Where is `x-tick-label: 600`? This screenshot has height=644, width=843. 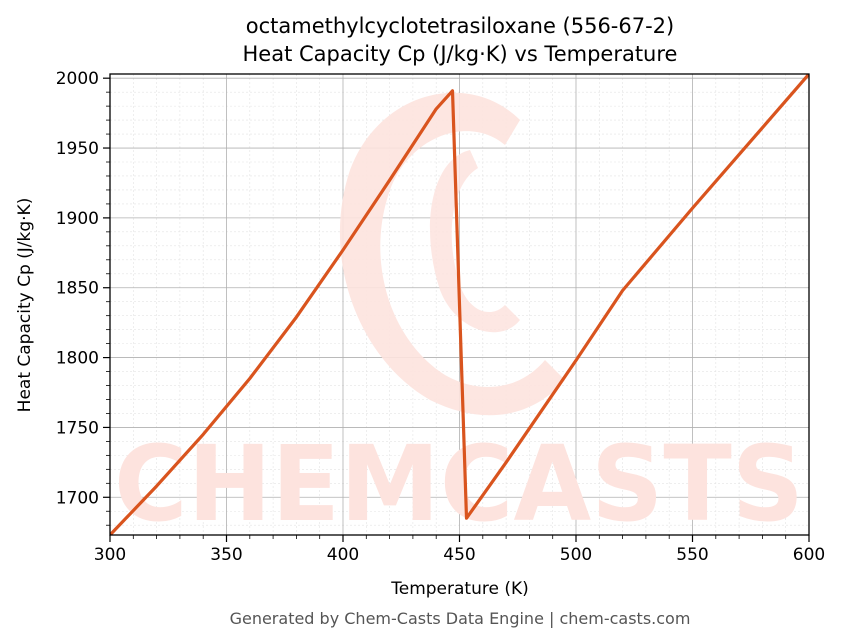
x-tick-label: 600 is located at coordinates (809, 555).